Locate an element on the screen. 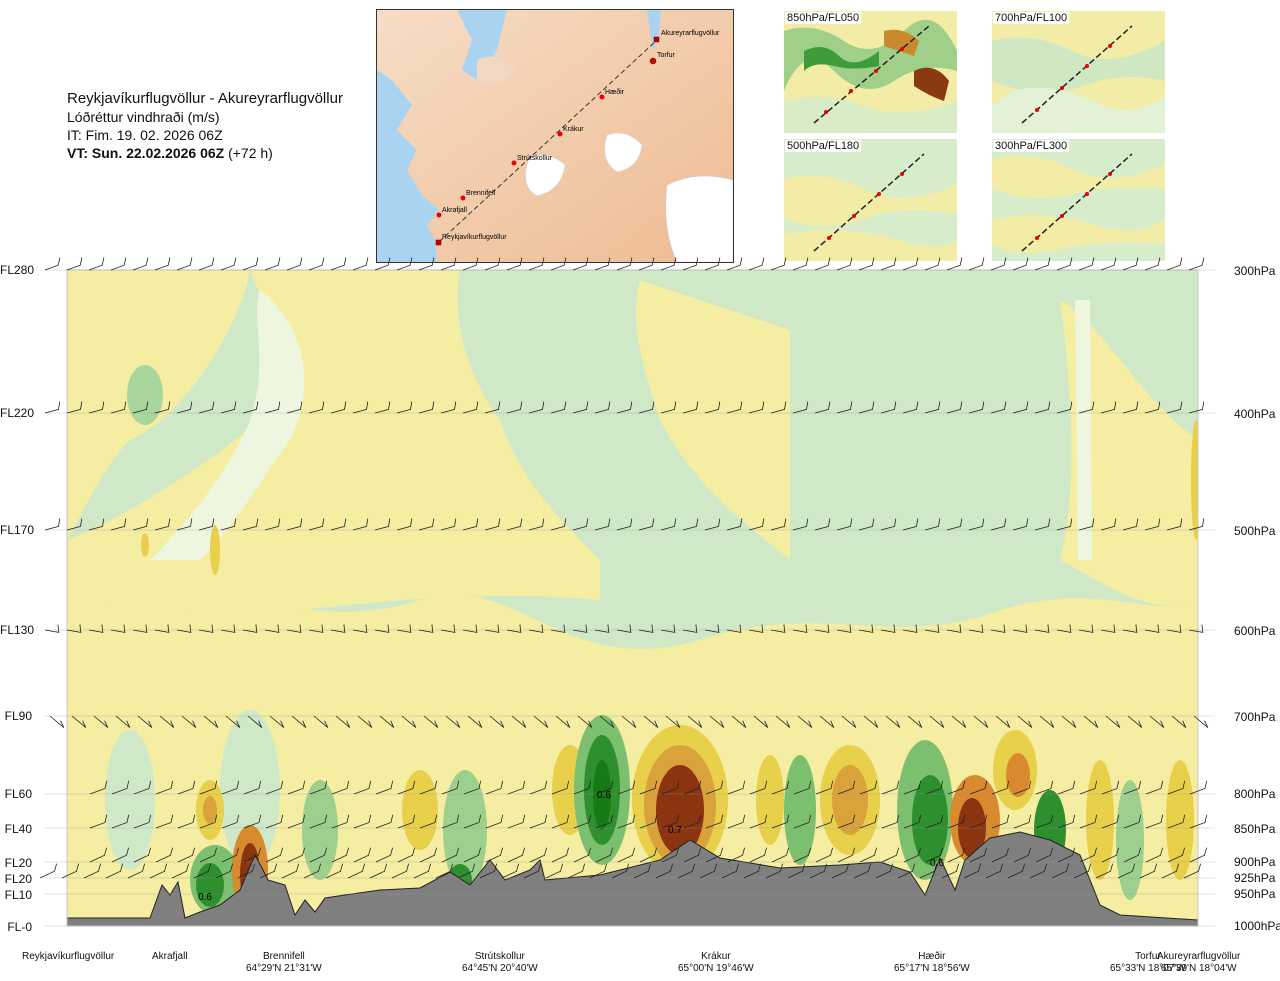 This screenshot has height=981, width=1280. map-label-brennifell: Brennifell is located at coordinates (481, 193).